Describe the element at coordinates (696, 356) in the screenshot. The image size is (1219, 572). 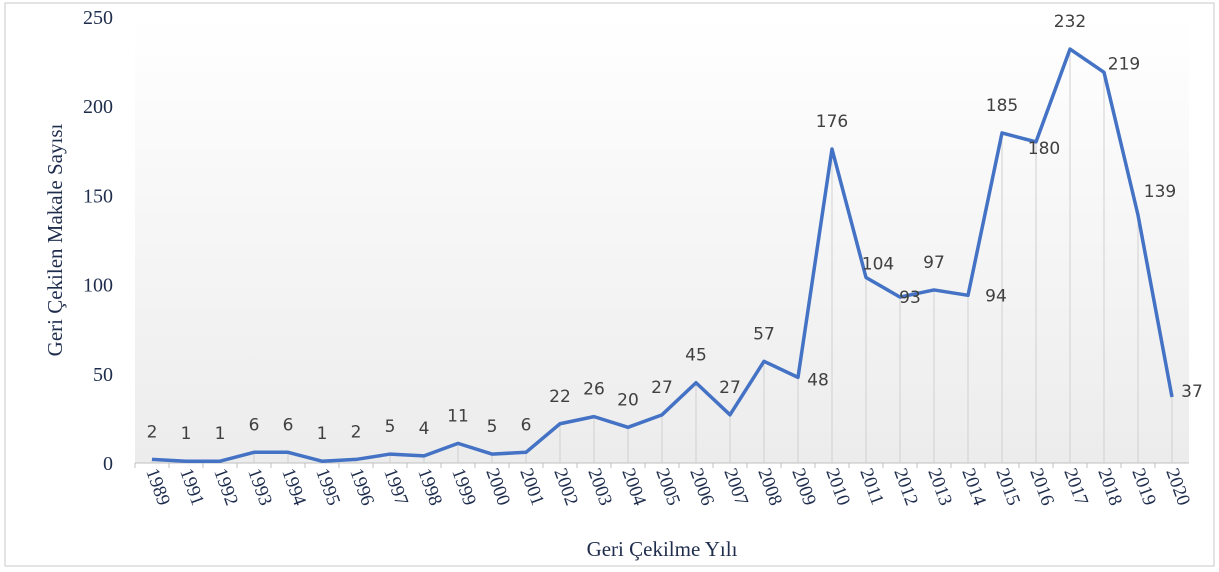
I see `data-label: 45` at that location.